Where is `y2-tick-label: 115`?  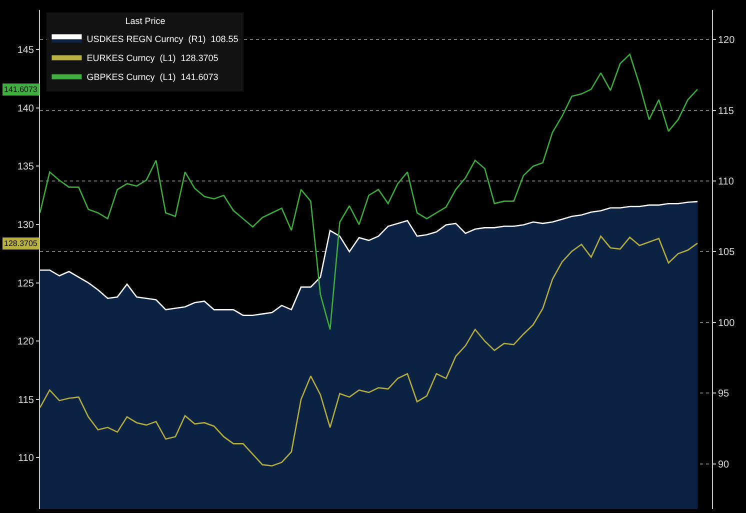
y2-tick-label: 115 is located at coordinates (726, 111).